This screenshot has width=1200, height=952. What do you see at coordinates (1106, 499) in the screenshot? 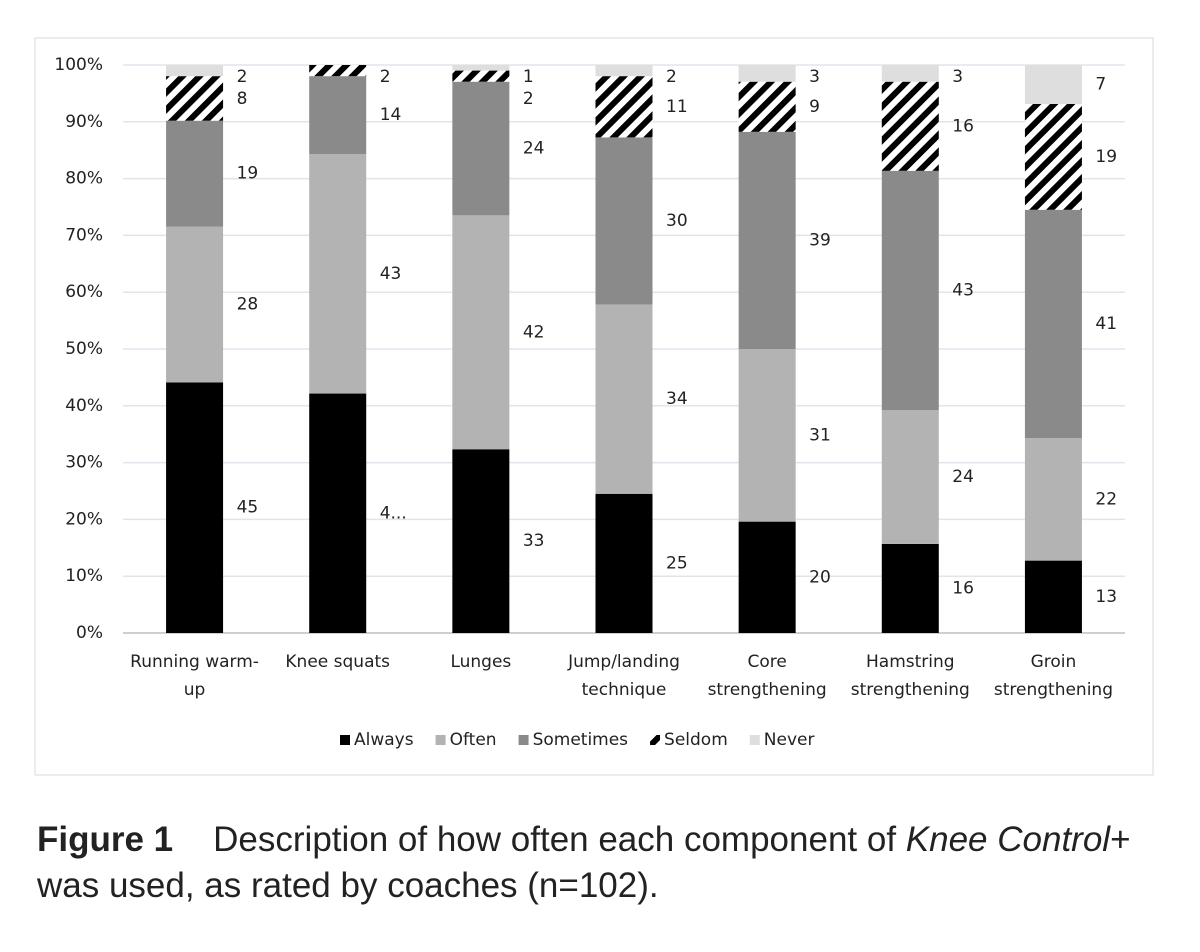
I see `data-label: 22` at bounding box center [1106, 499].